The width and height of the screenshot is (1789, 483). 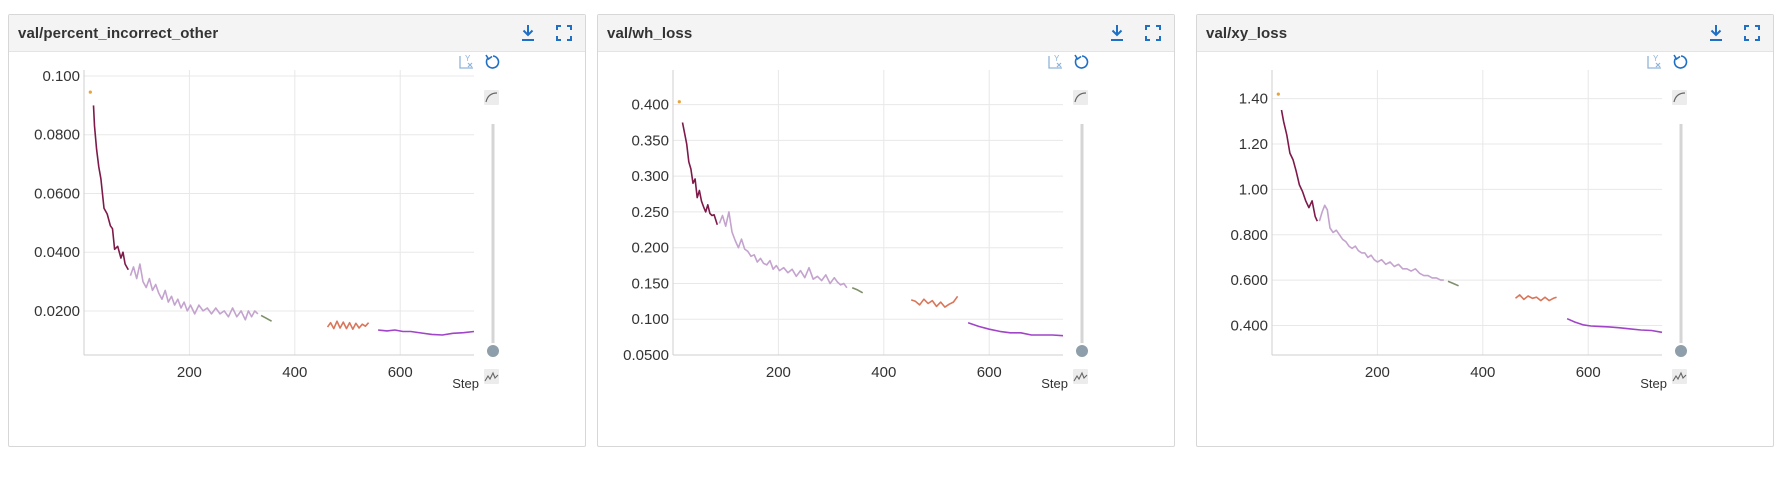 What do you see at coordinates (650, 212) in the screenshot?
I see `y-tick-label: 0.250` at bounding box center [650, 212].